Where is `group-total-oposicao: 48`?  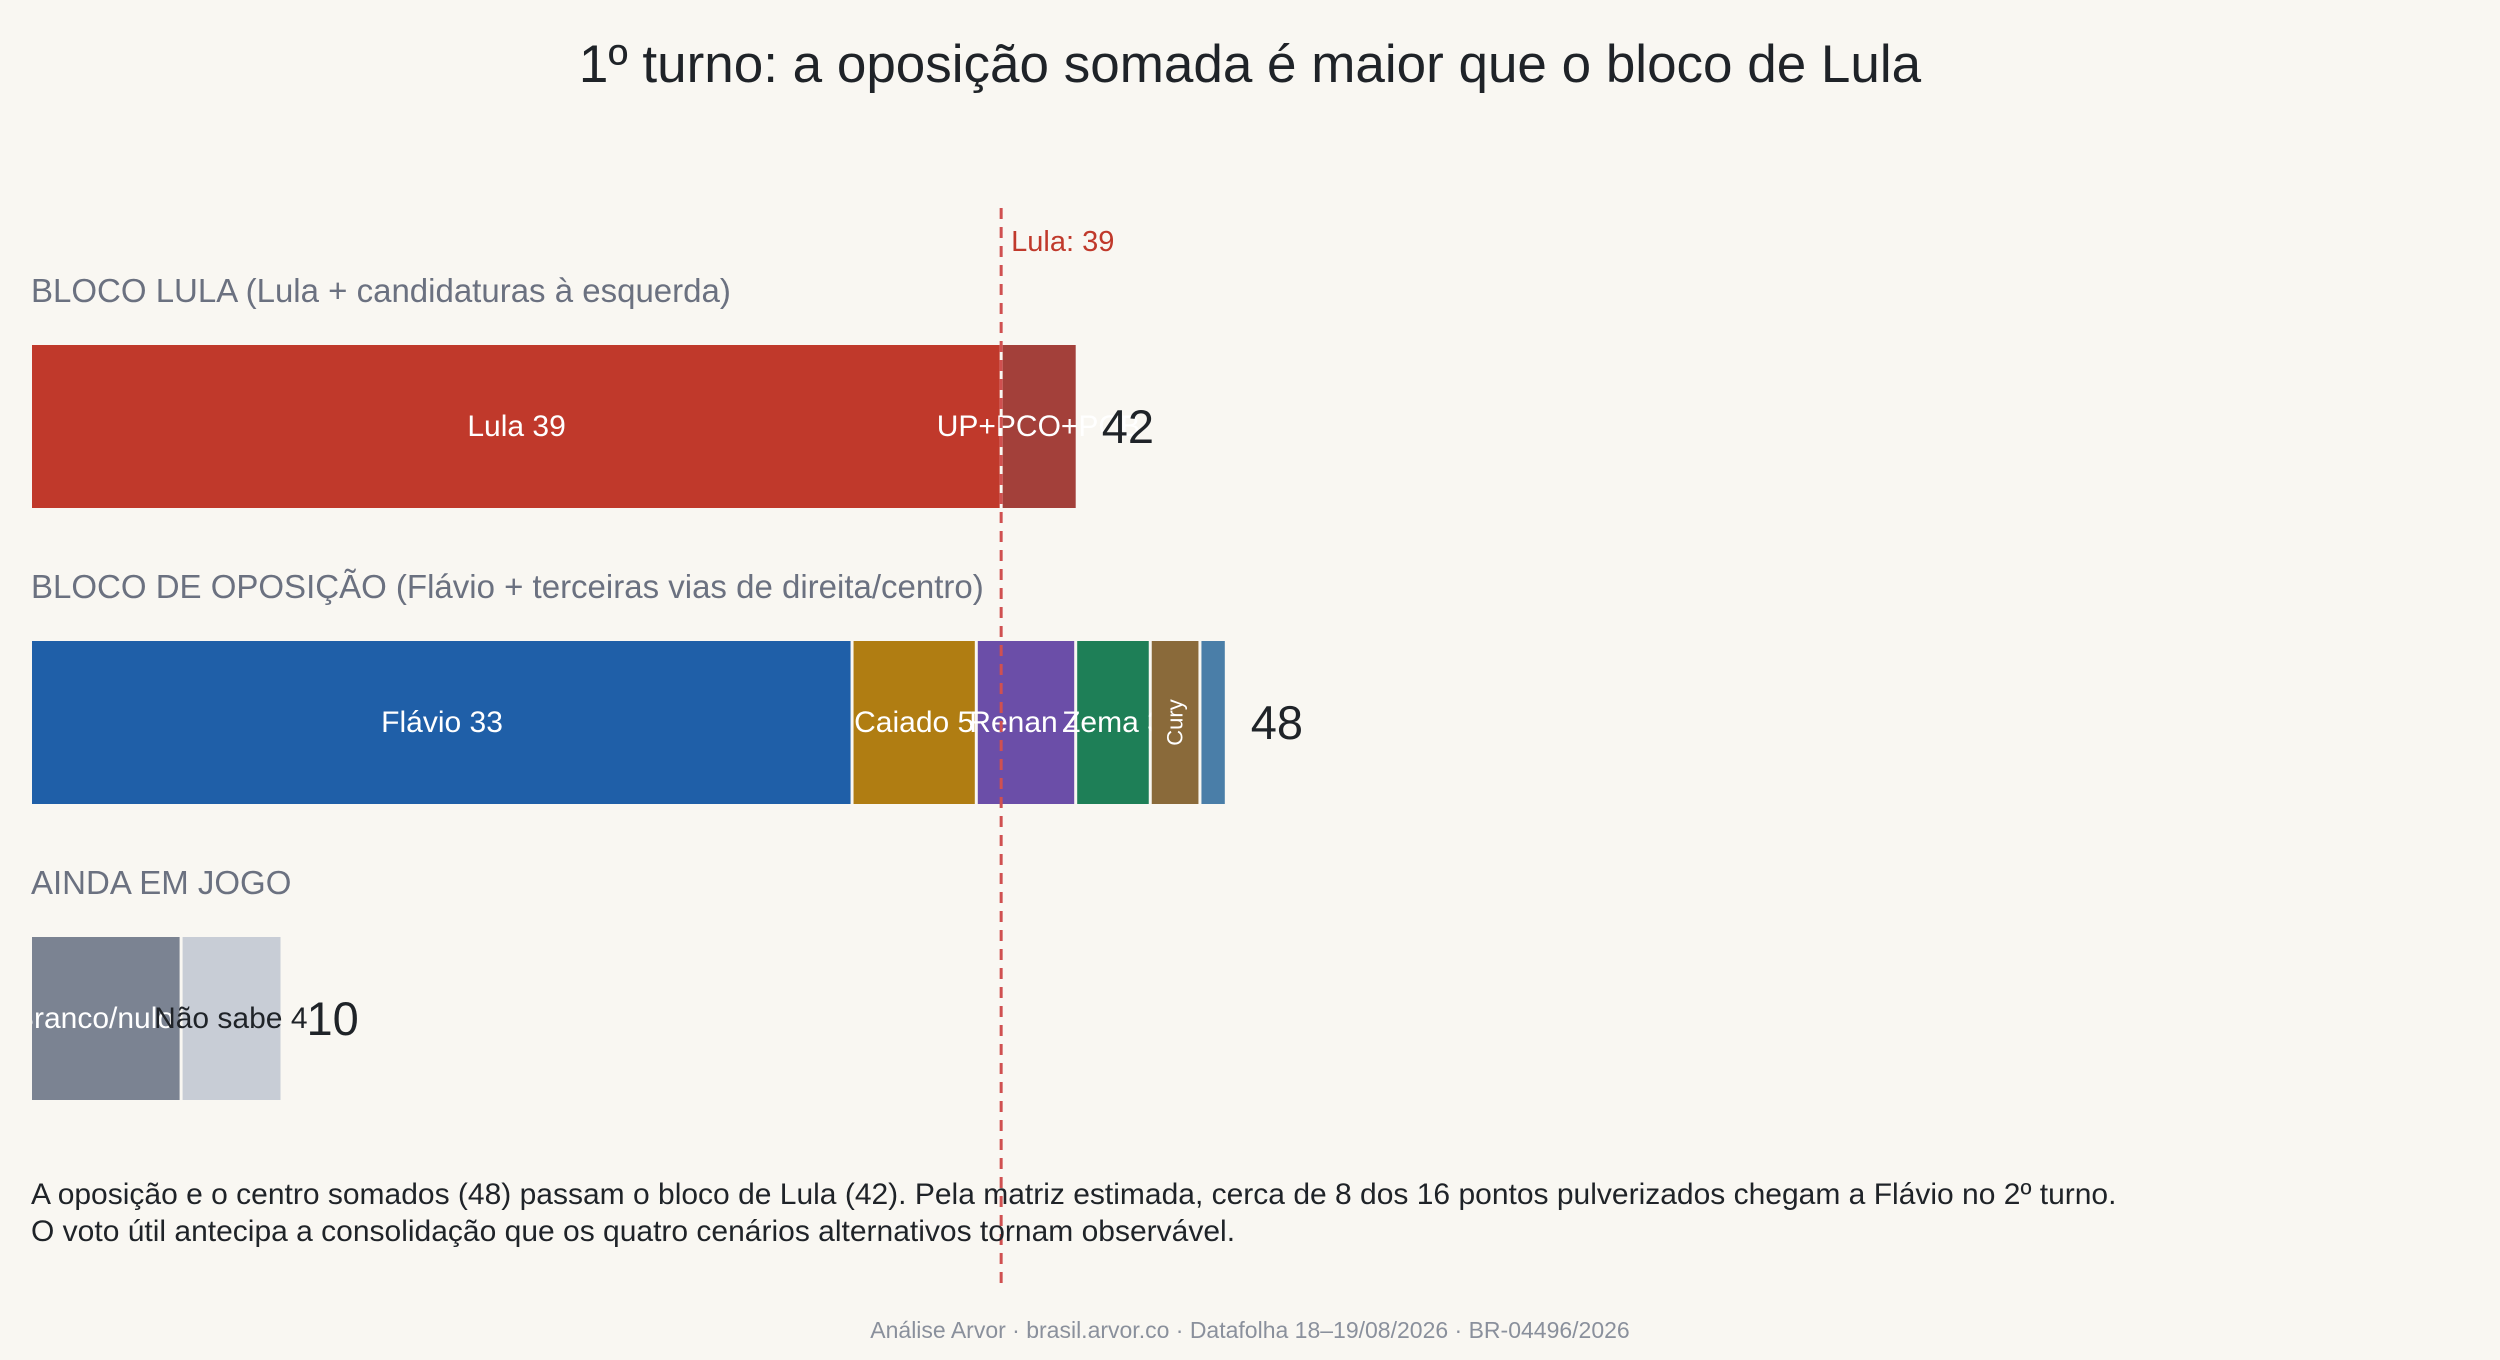
group-total-oposicao: 48 is located at coordinates (1277, 722).